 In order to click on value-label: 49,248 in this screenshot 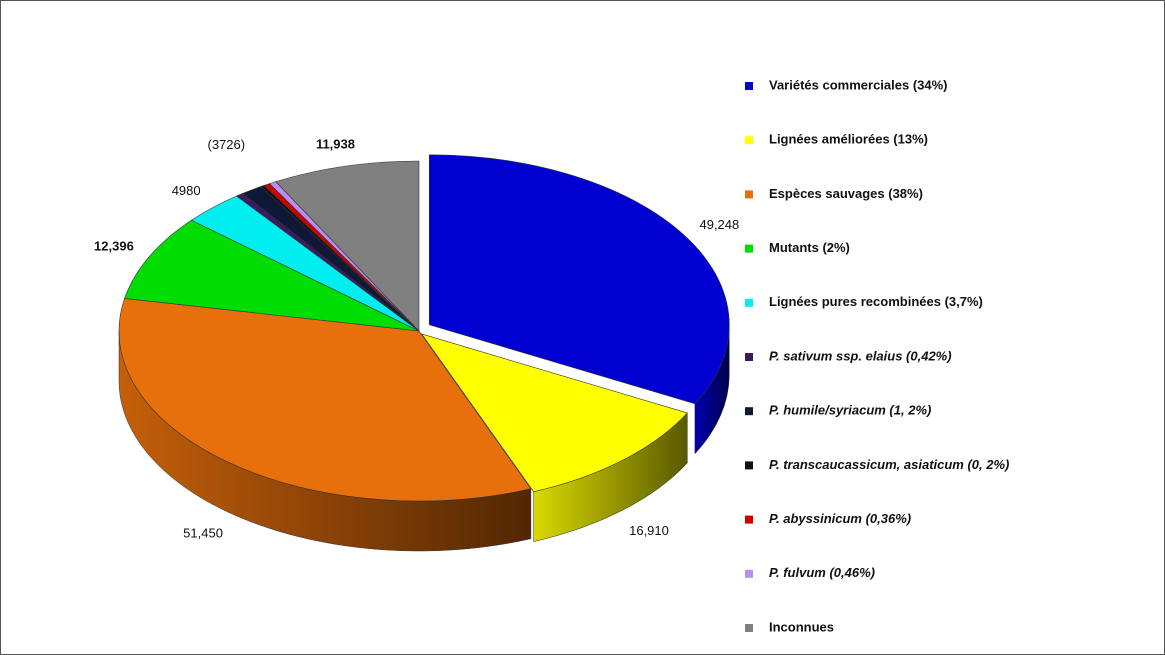, I will do `click(719, 224)`.